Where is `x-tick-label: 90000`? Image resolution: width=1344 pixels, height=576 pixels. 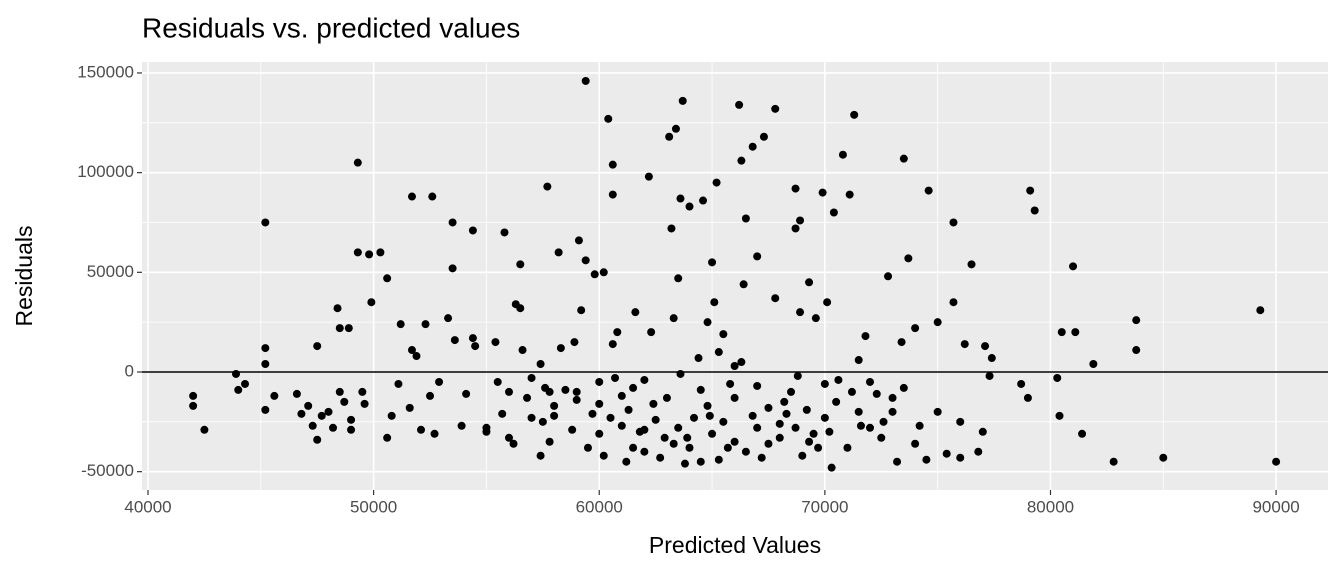
x-tick-label: 90000 is located at coordinates (1275, 506).